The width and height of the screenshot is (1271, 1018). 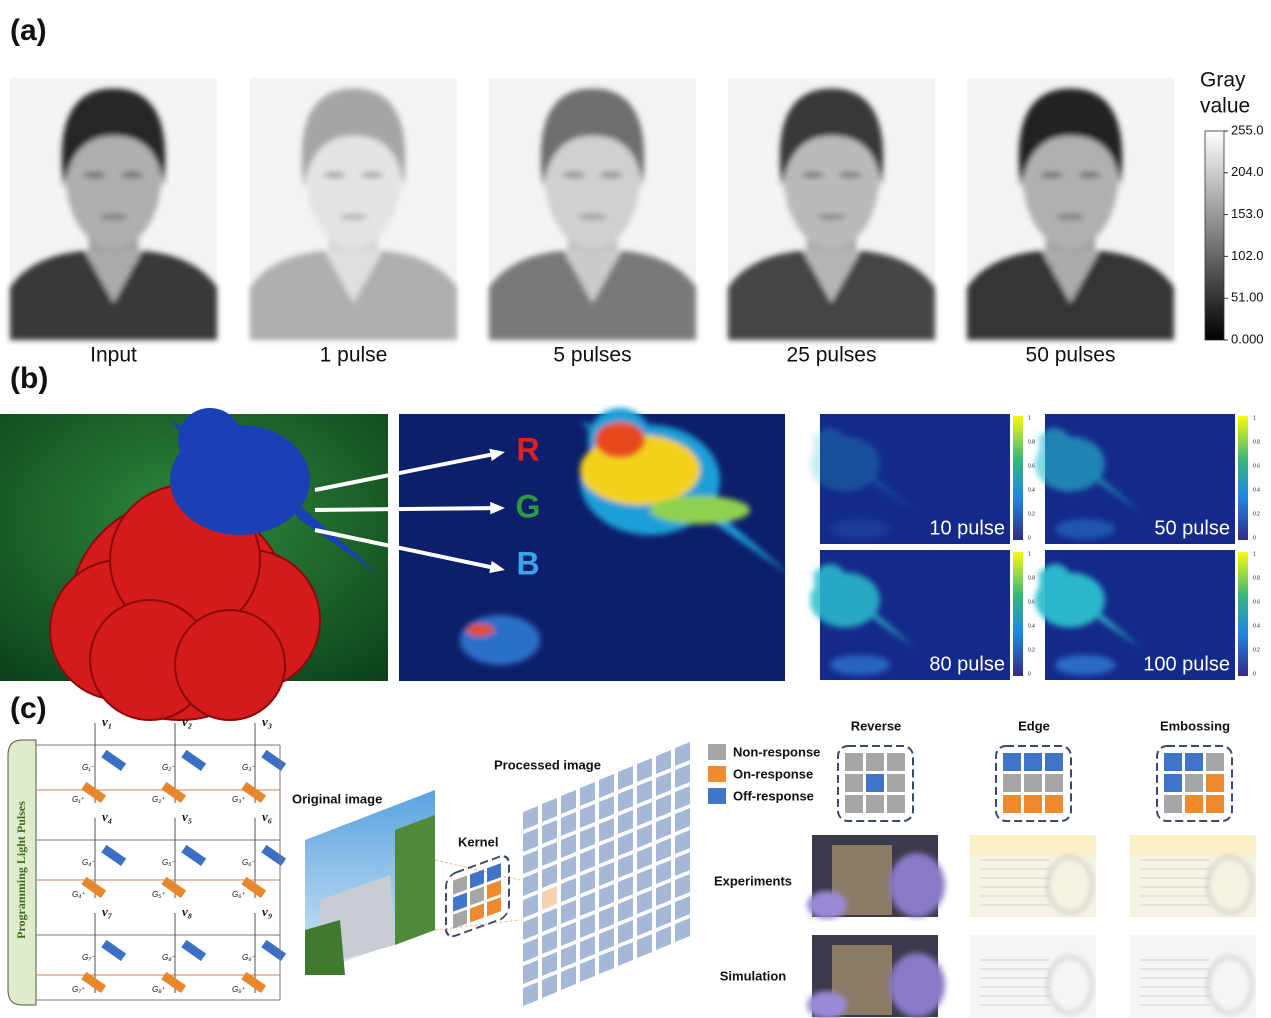 I want to click on conductance-label: G₈⁺, so click(x=159, y=989).